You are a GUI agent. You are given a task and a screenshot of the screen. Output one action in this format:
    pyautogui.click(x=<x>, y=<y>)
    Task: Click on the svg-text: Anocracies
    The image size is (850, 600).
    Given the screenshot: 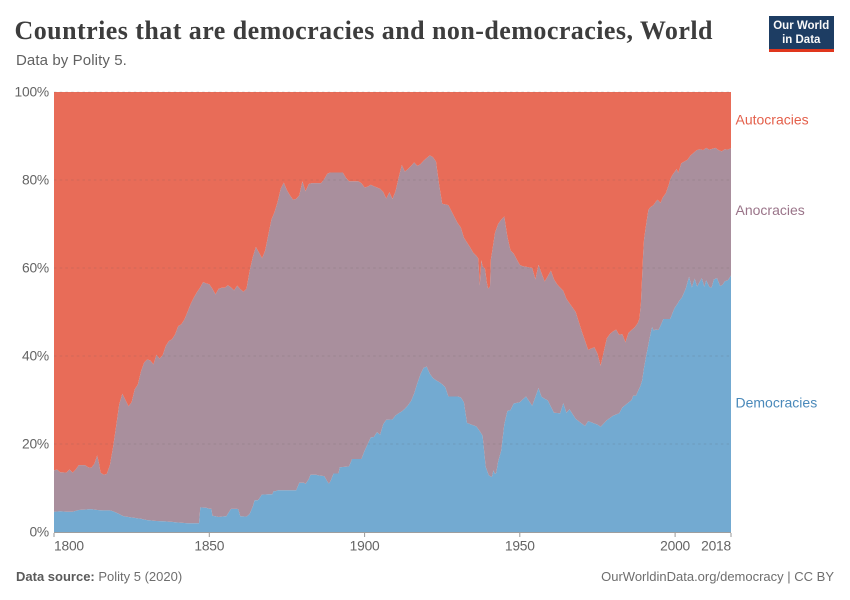 What is the action you would take?
    pyautogui.click(x=770, y=210)
    